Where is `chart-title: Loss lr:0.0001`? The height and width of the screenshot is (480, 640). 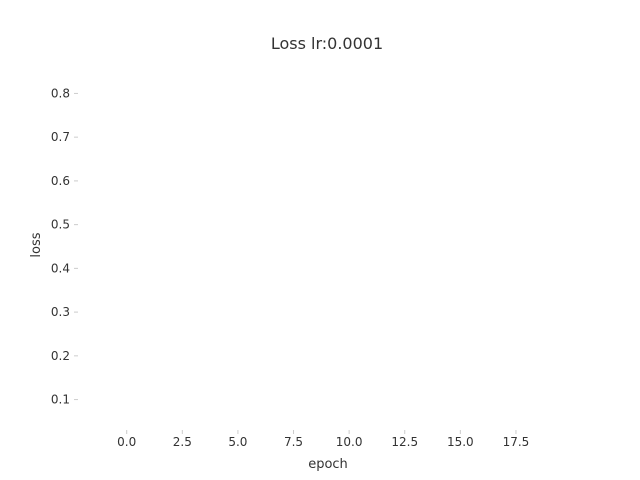 chart-title: Loss lr:0.0001 is located at coordinates (327, 43).